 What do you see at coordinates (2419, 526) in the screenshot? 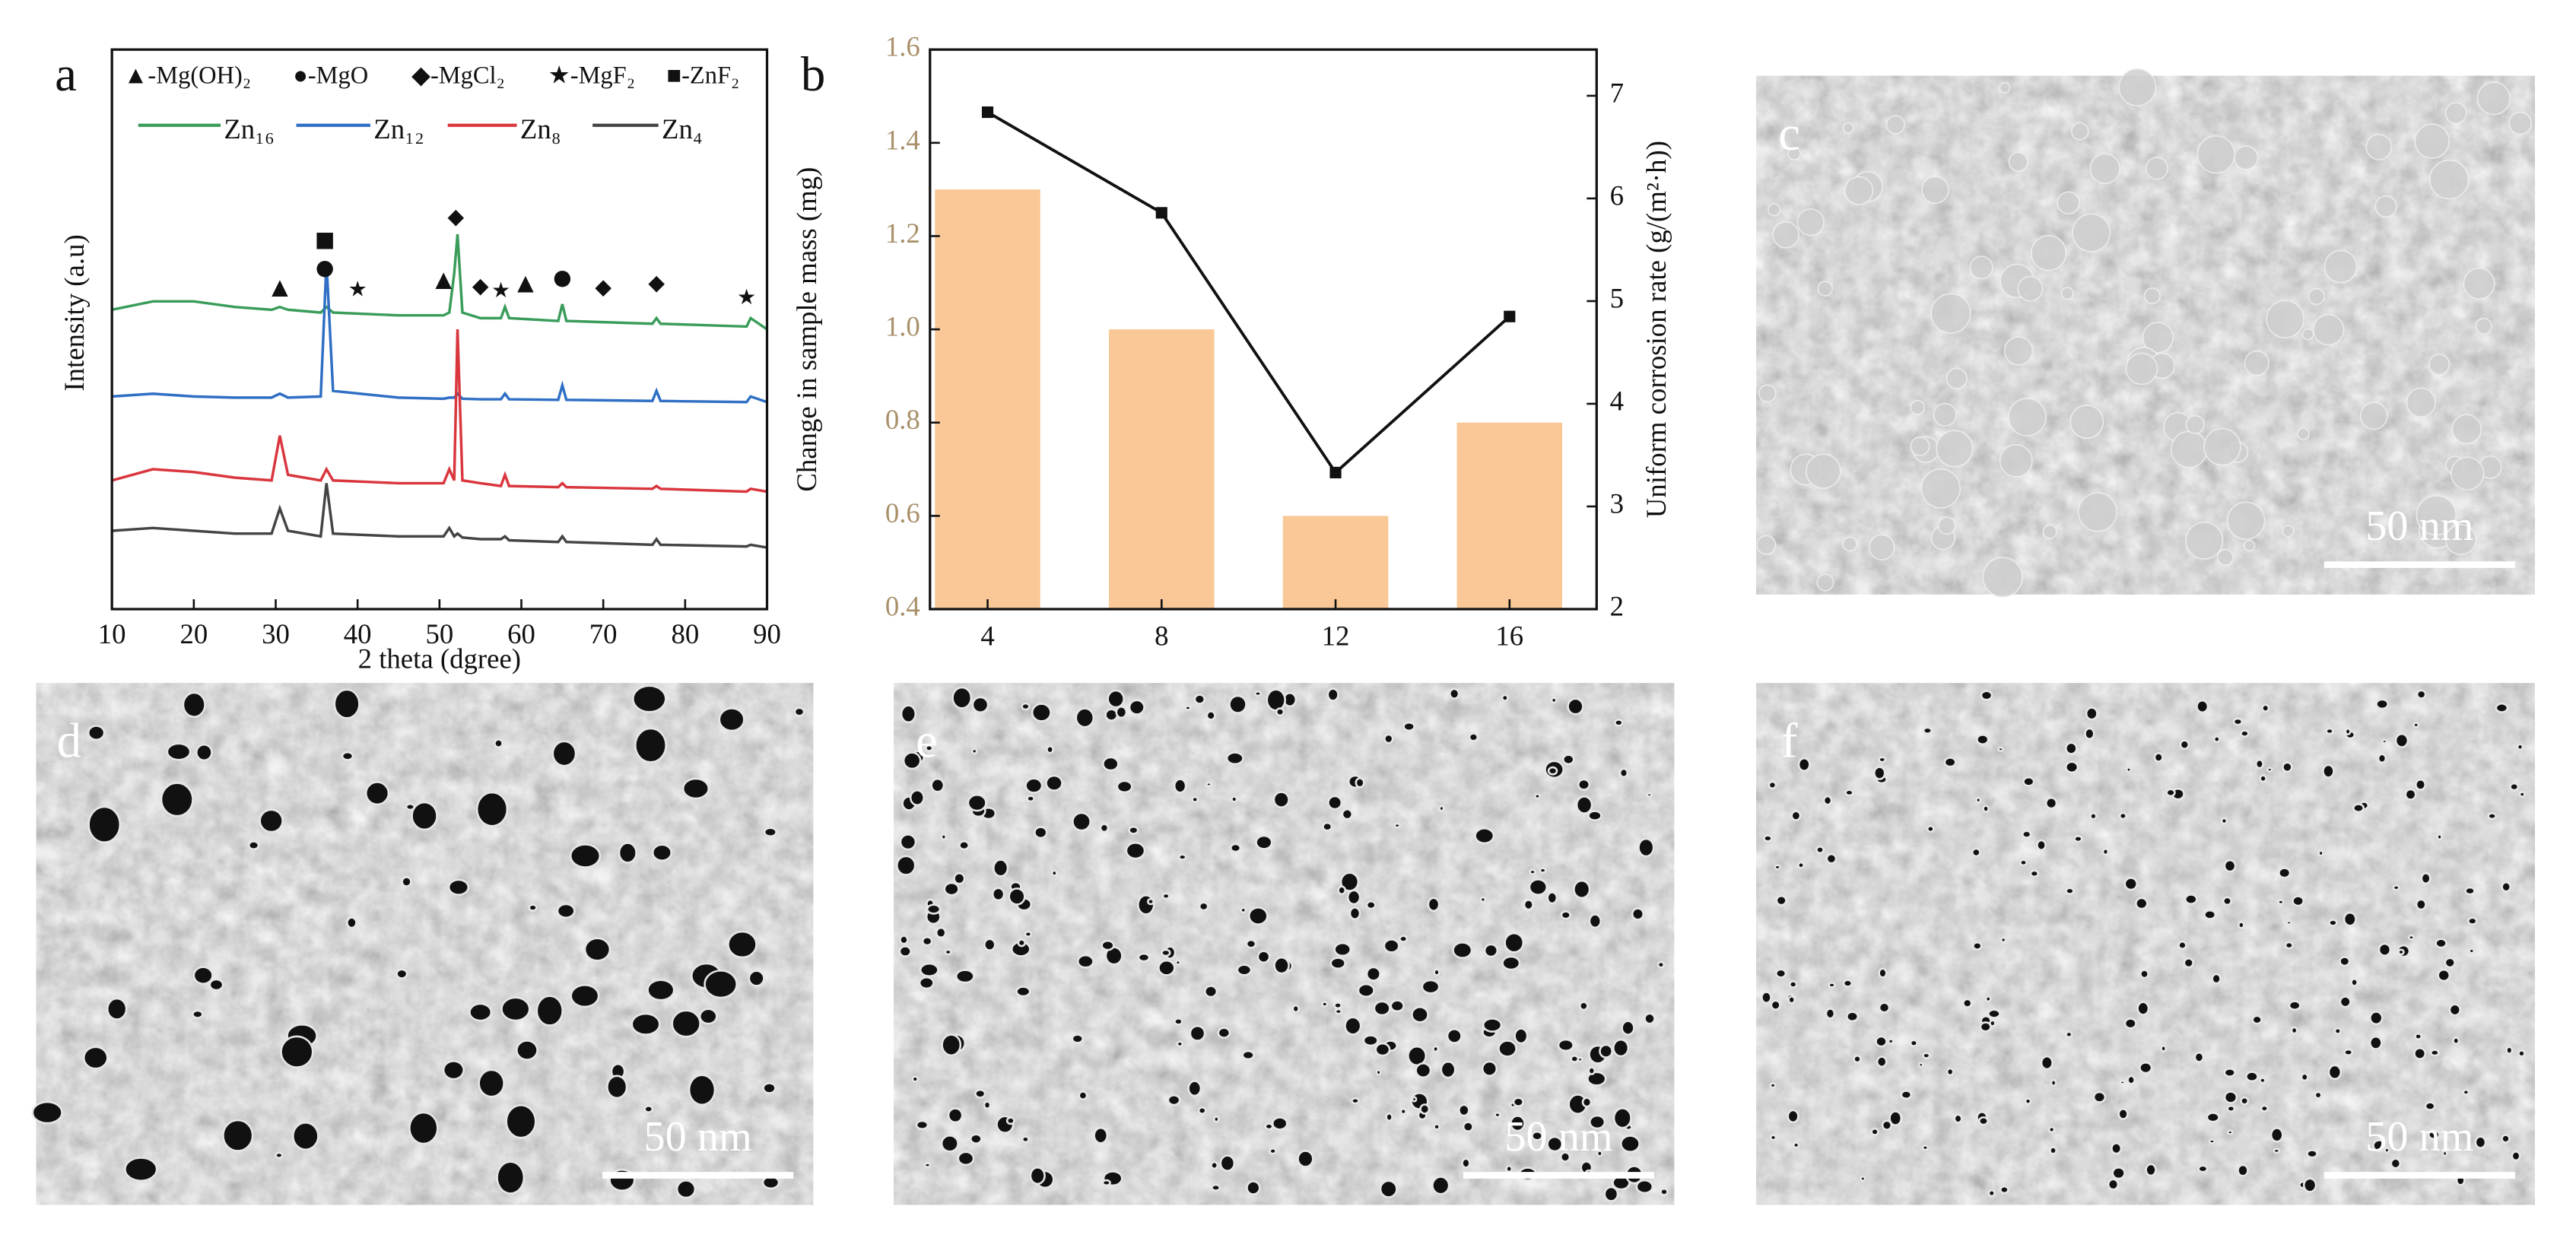
I see `scale-bar-label: 50 nm` at bounding box center [2419, 526].